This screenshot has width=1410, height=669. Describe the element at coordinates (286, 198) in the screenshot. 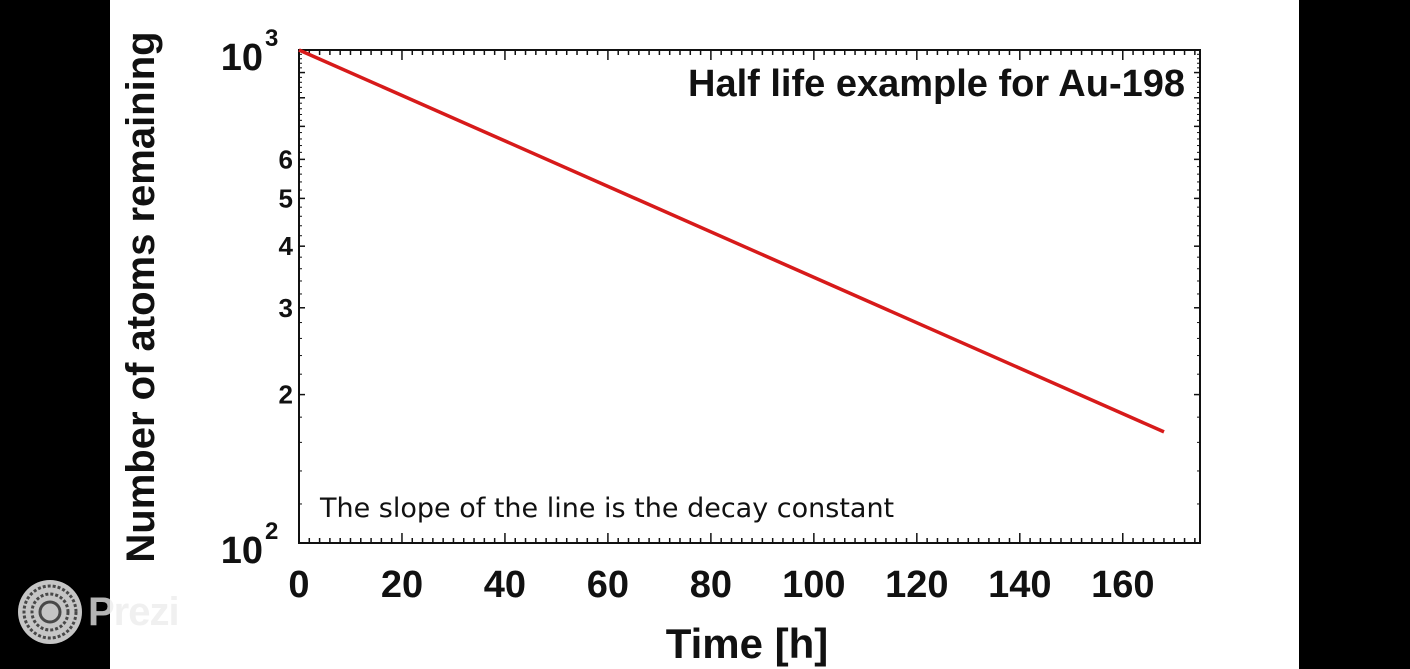

I see `y-tick-label-minor: 5` at that location.